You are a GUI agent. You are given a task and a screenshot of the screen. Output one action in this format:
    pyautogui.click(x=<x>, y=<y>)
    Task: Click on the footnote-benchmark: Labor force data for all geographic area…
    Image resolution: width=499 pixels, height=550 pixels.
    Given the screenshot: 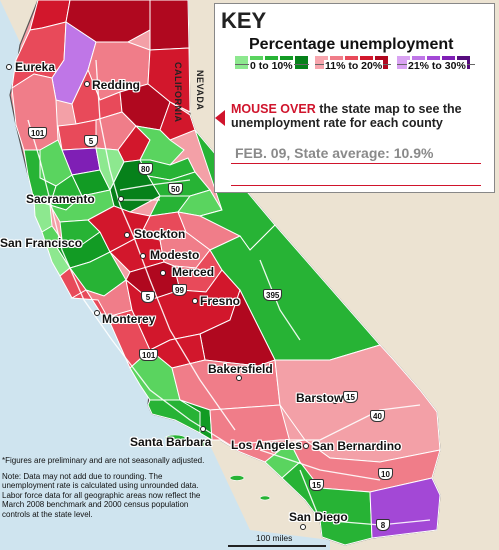 What is the action you would take?
    pyautogui.click(x=101, y=504)
    